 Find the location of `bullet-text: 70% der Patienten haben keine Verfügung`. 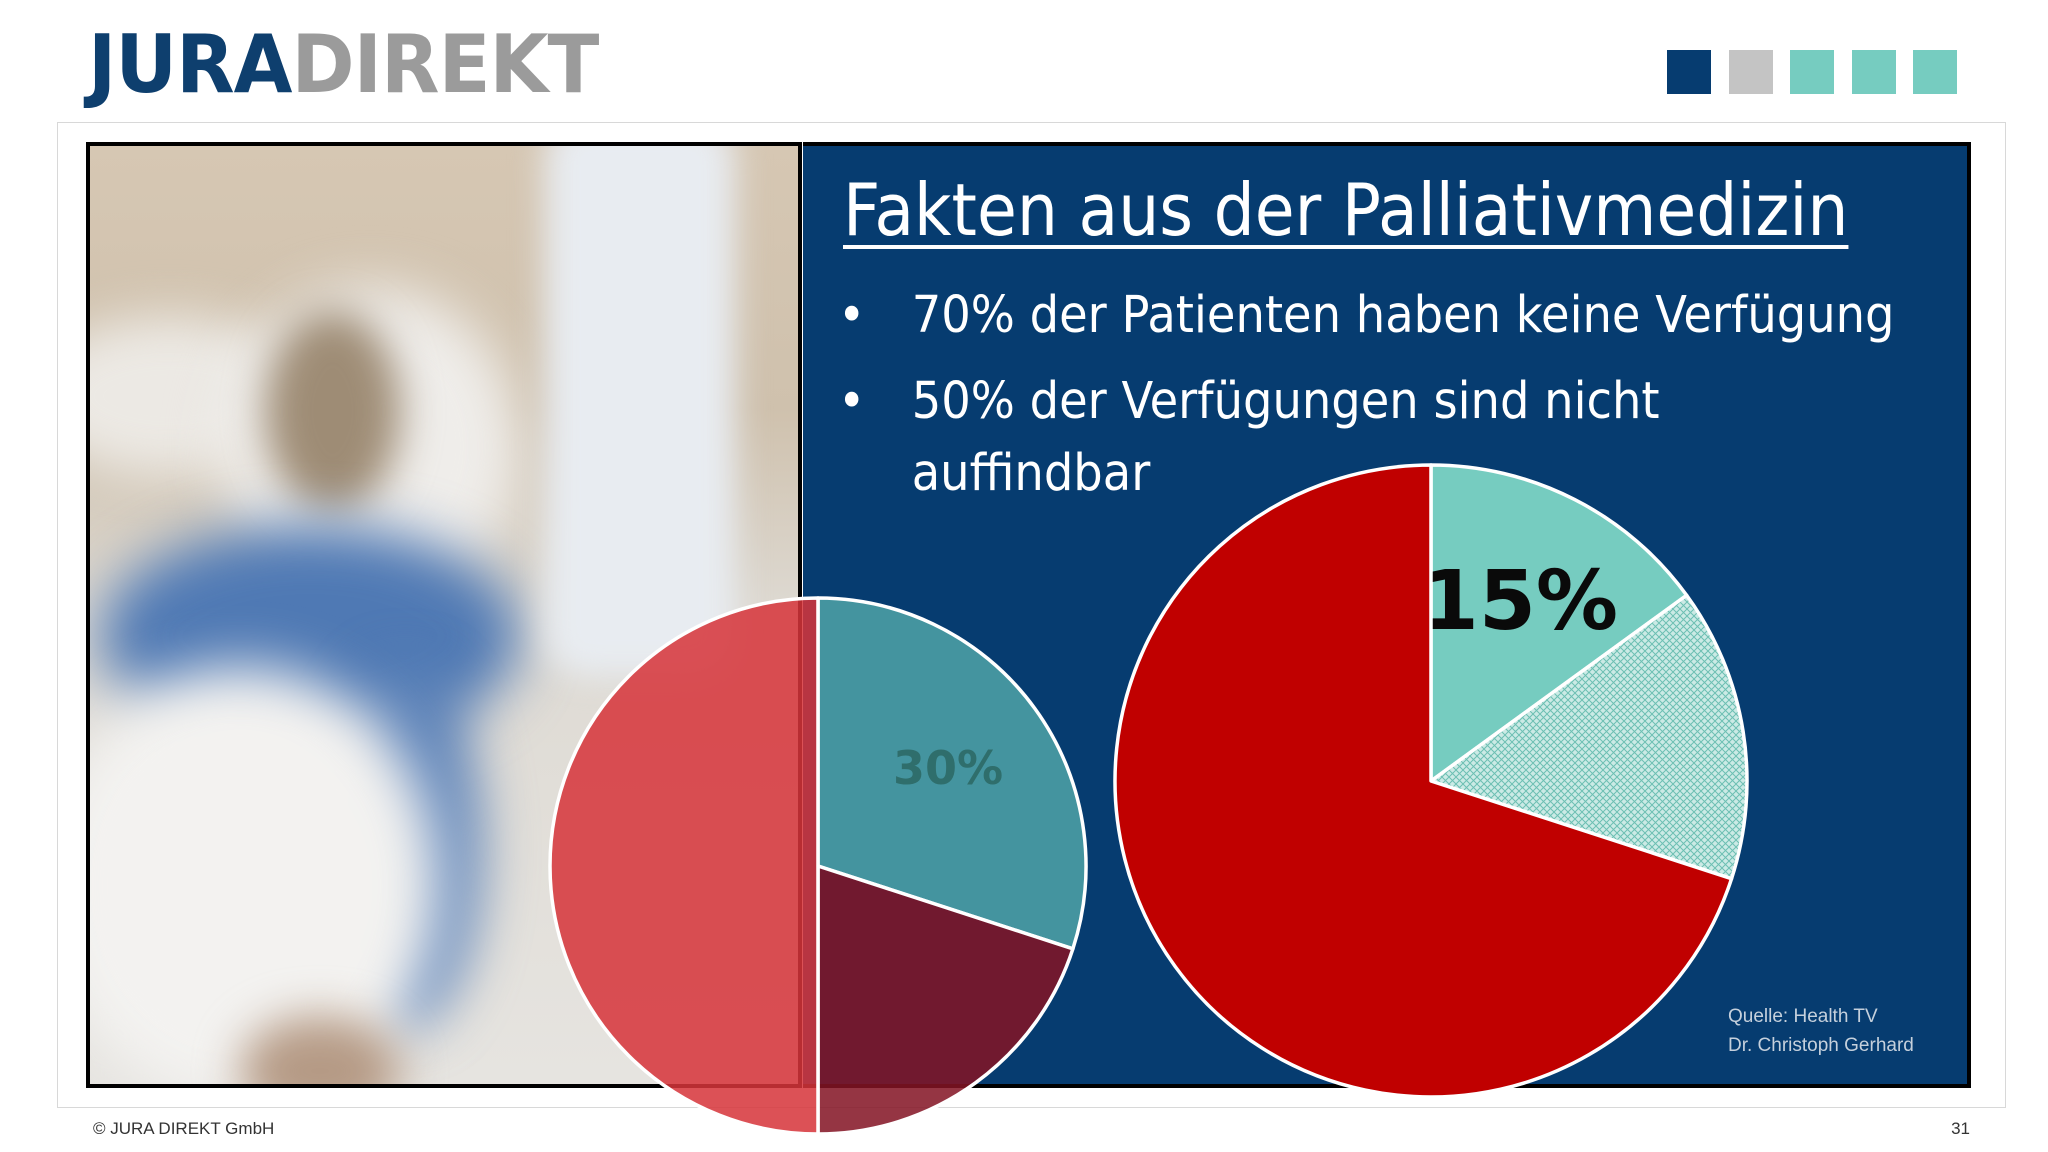

bullet-text: 70% der Patienten haben keine Verfügung is located at coordinates (1403, 315).